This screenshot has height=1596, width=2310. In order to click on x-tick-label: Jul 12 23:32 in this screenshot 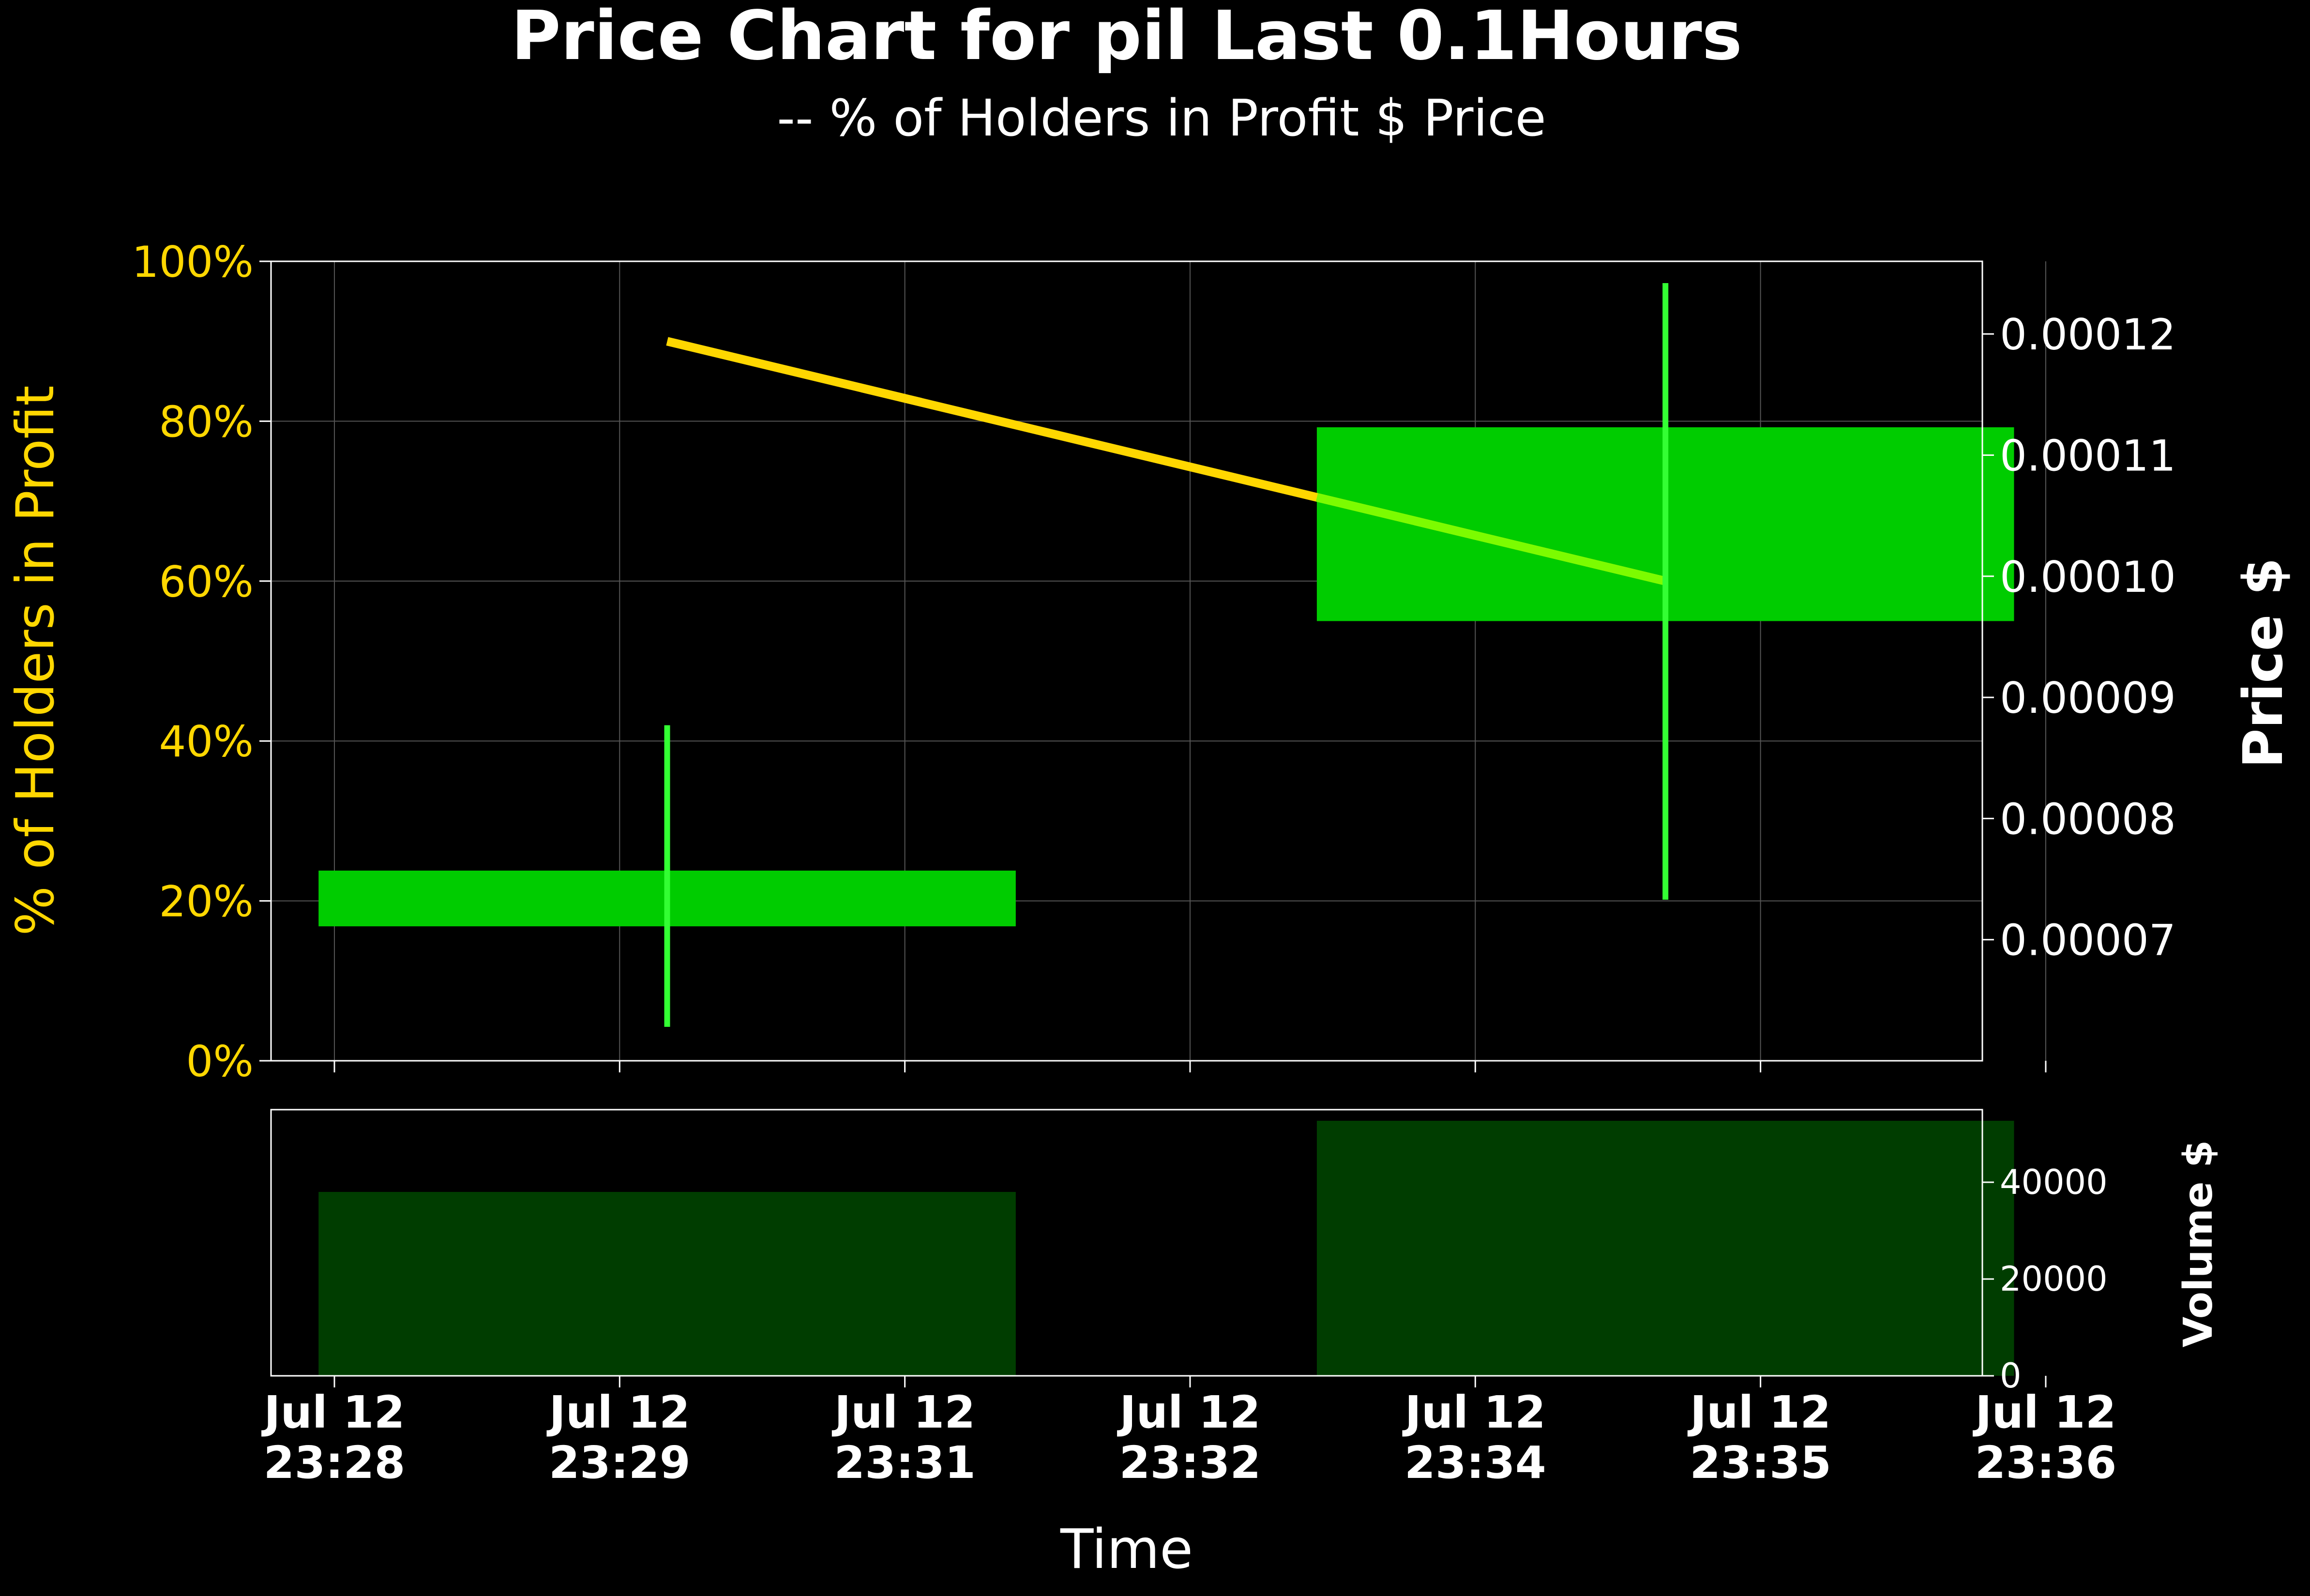, I will do `click(1189, 1437)`.